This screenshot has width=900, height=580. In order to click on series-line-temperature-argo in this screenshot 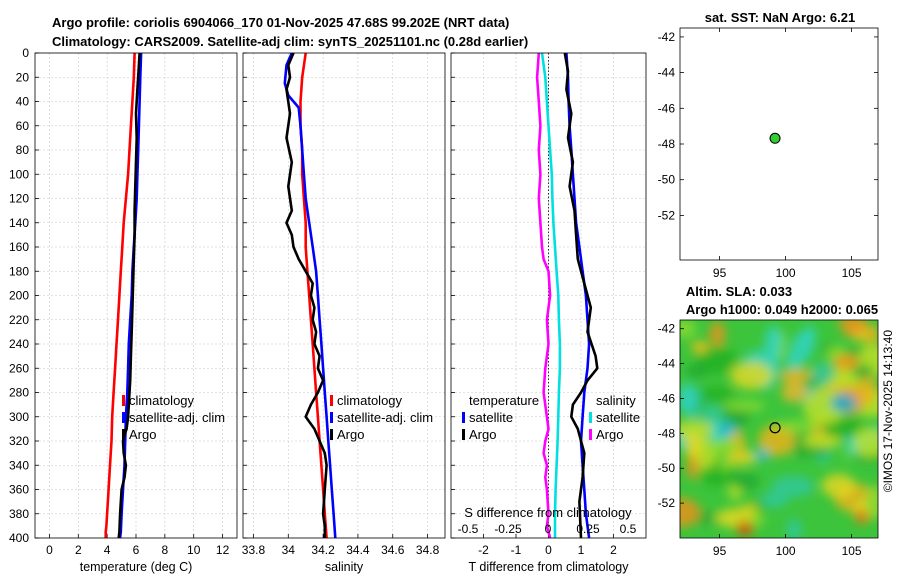, I will do `click(581, 295)`.